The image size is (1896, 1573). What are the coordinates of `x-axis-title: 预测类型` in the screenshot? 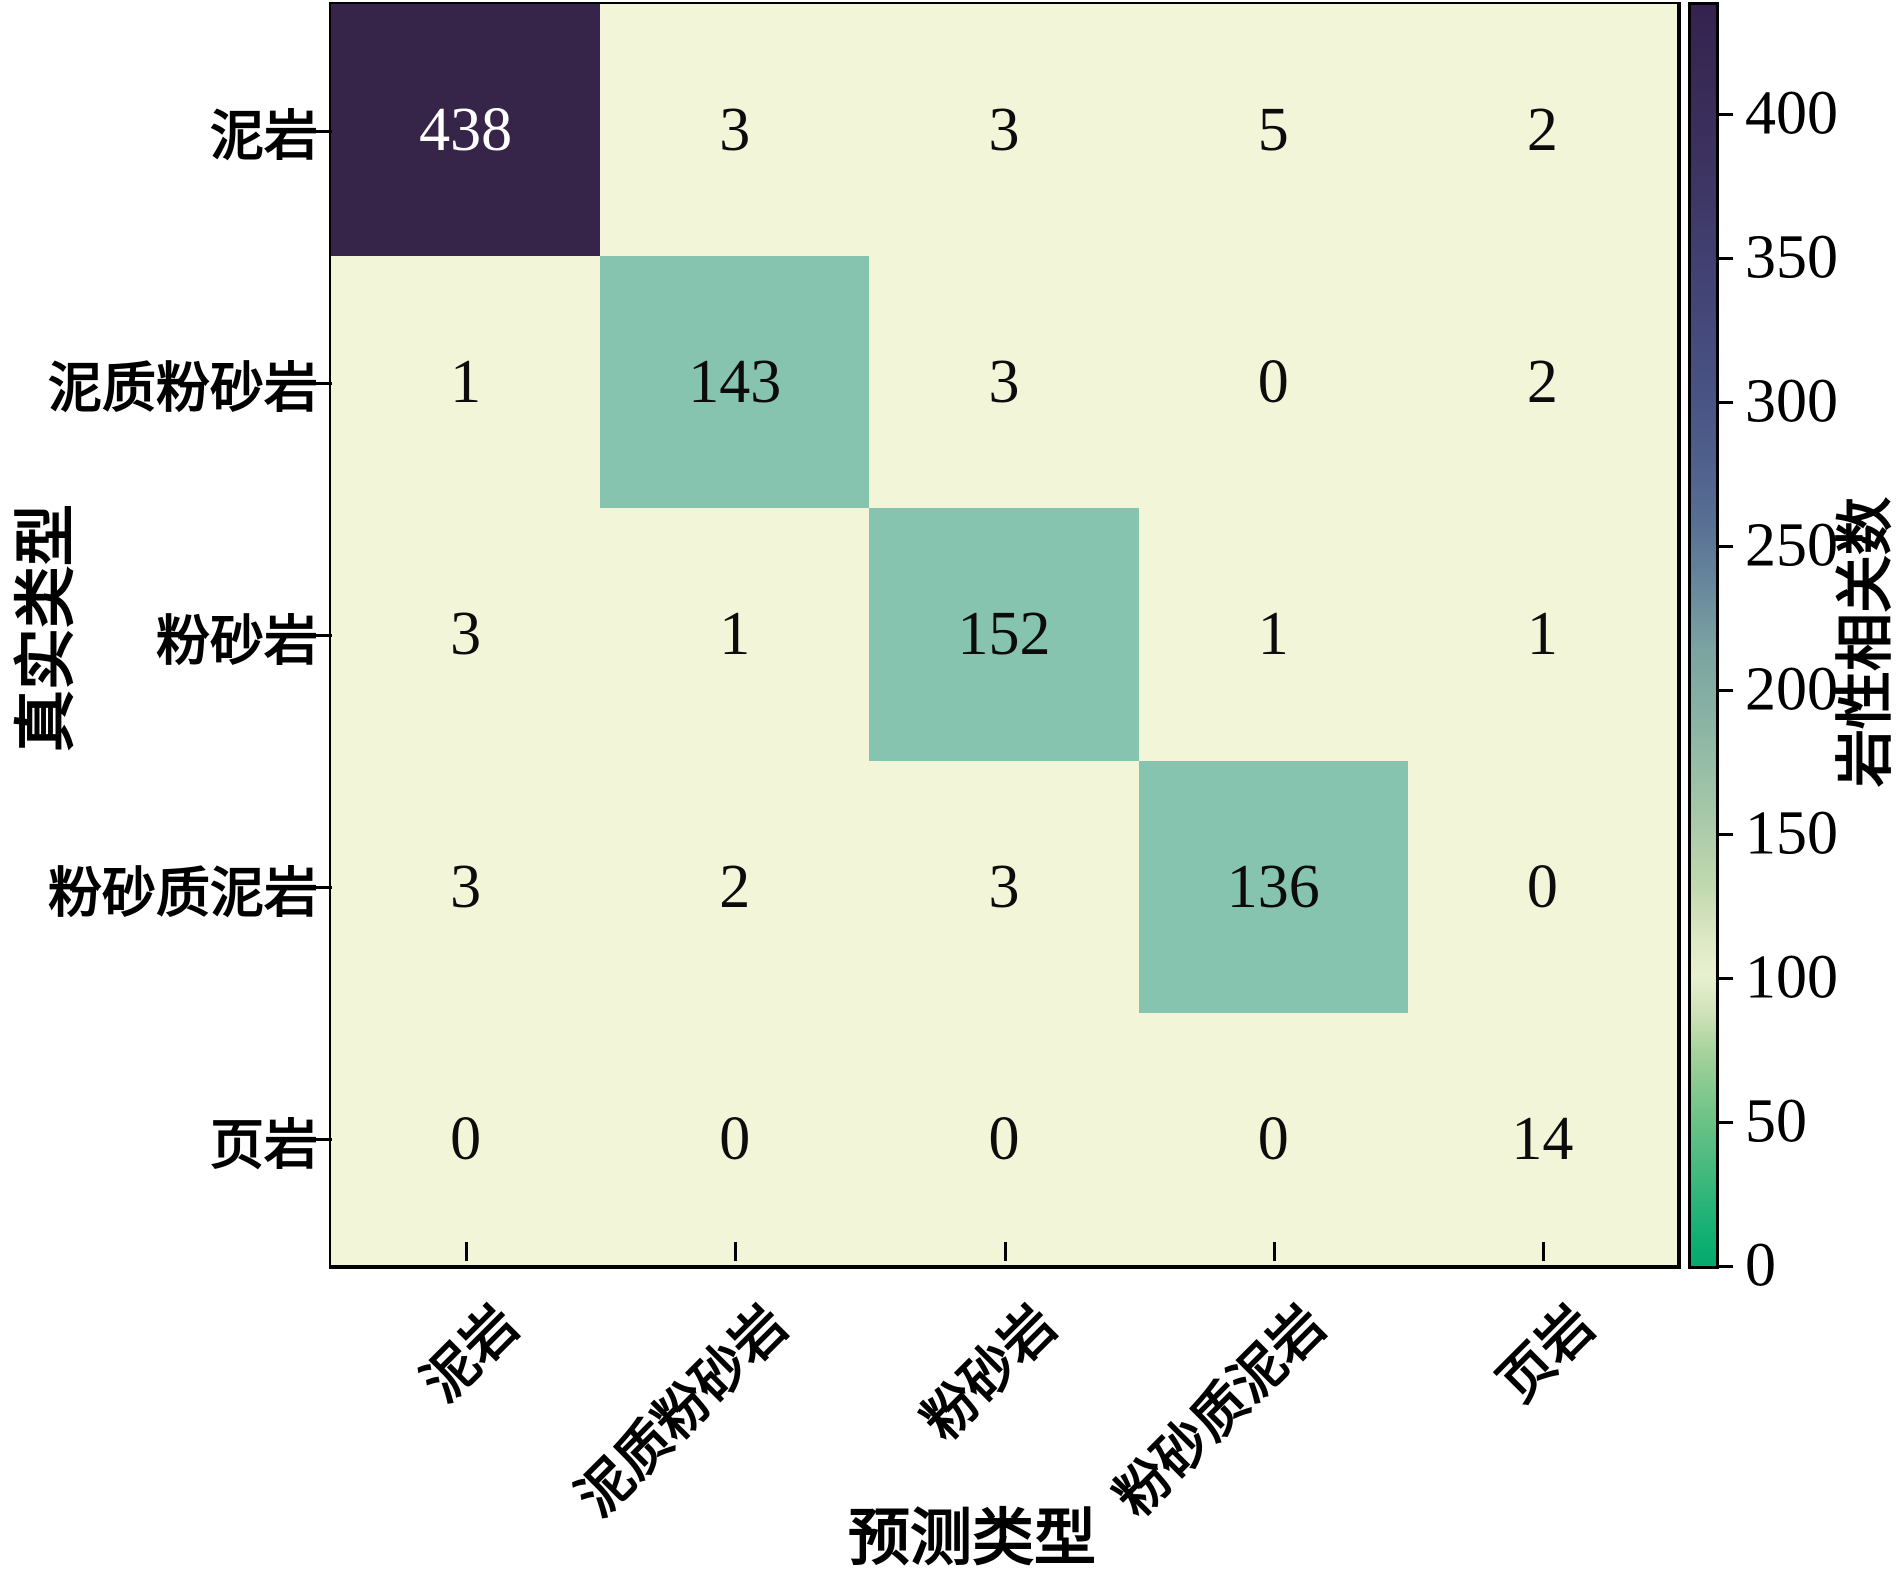 It's located at (972, 1539).